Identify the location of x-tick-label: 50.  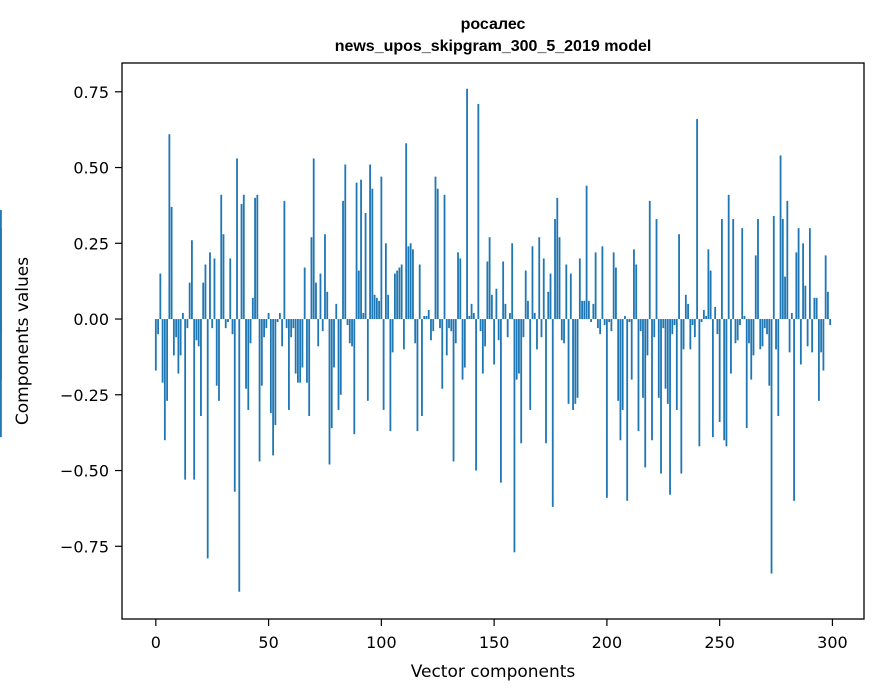
(268, 642).